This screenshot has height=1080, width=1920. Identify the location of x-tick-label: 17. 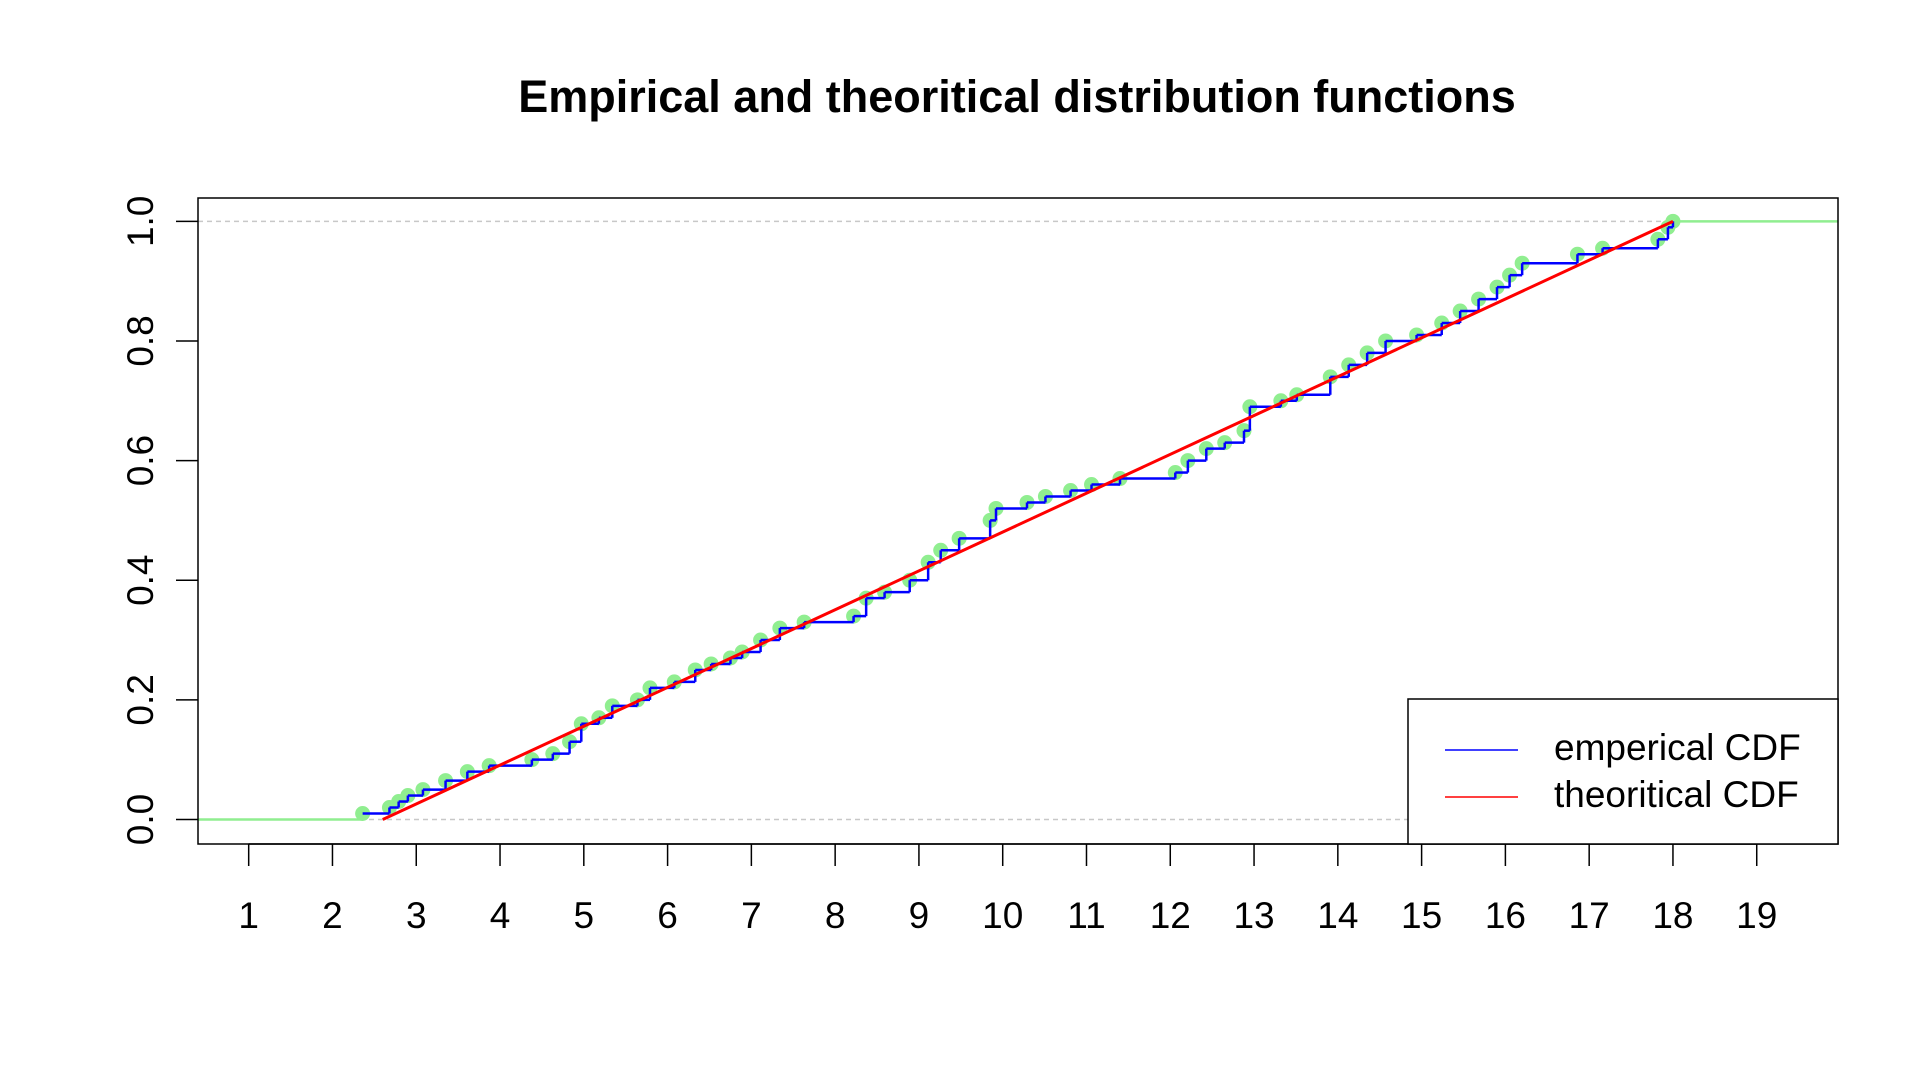
(1589, 915).